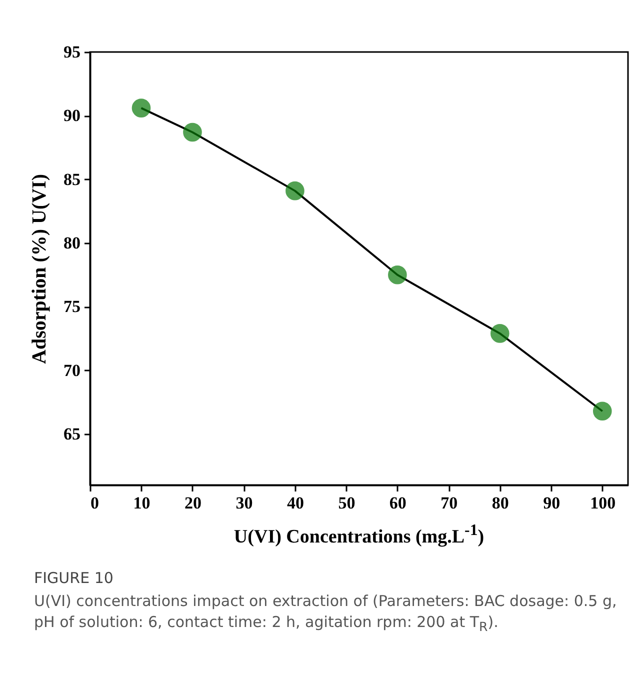 This screenshot has height=691, width=641. What do you see at coordinates (72, 306) in the screenshot?
I see `y-tick-label: 75` at bounding box center [72, 306].